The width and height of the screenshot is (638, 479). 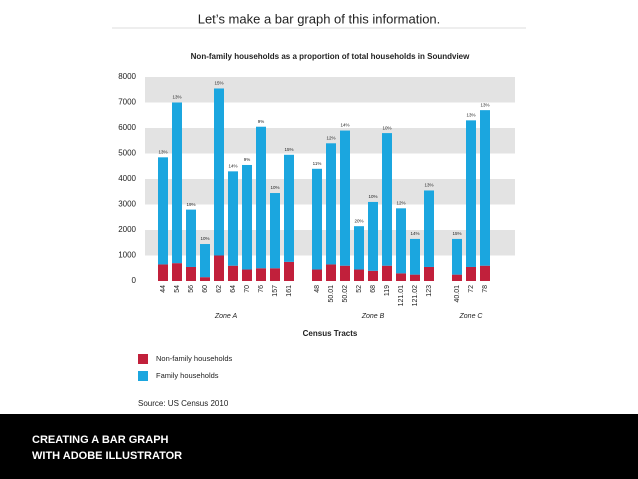 What do you see at coordinates (359, 289) in the screenshot?
I see `x-tick-label: 52` at bounding box center [359, 289].